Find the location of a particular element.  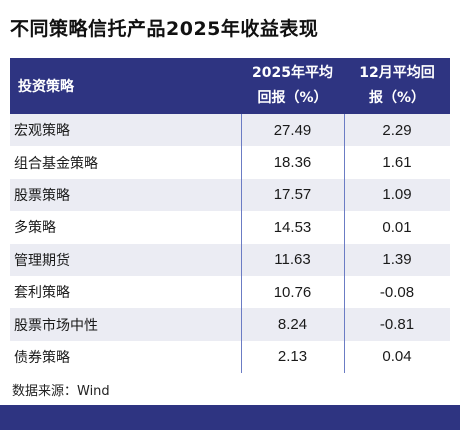

strategy-name: 债券策略 is located at coordinates (42, 357).